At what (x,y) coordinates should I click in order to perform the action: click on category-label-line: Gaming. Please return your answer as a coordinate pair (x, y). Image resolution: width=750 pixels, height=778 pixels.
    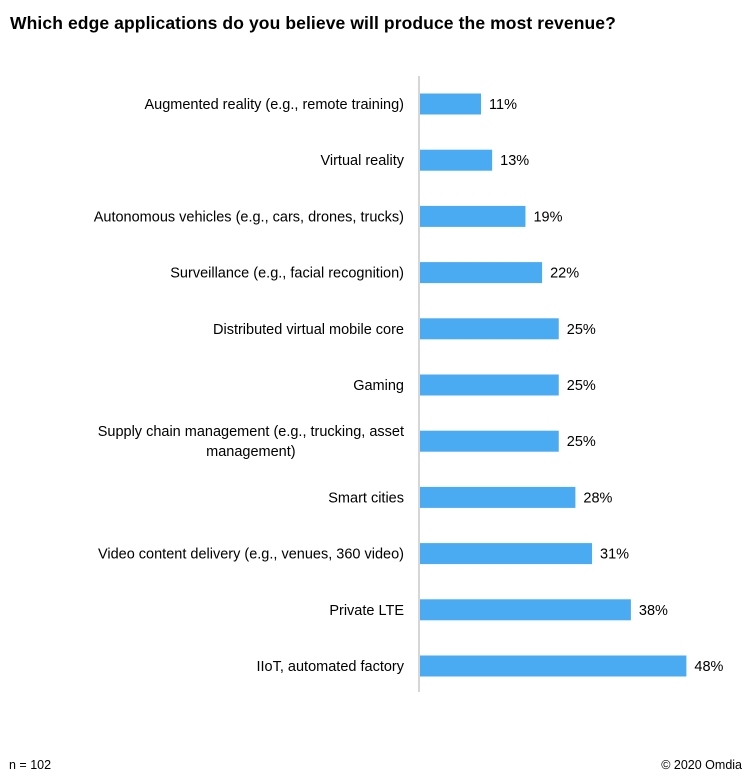
    Looking at the image, I should click on (378, 386).